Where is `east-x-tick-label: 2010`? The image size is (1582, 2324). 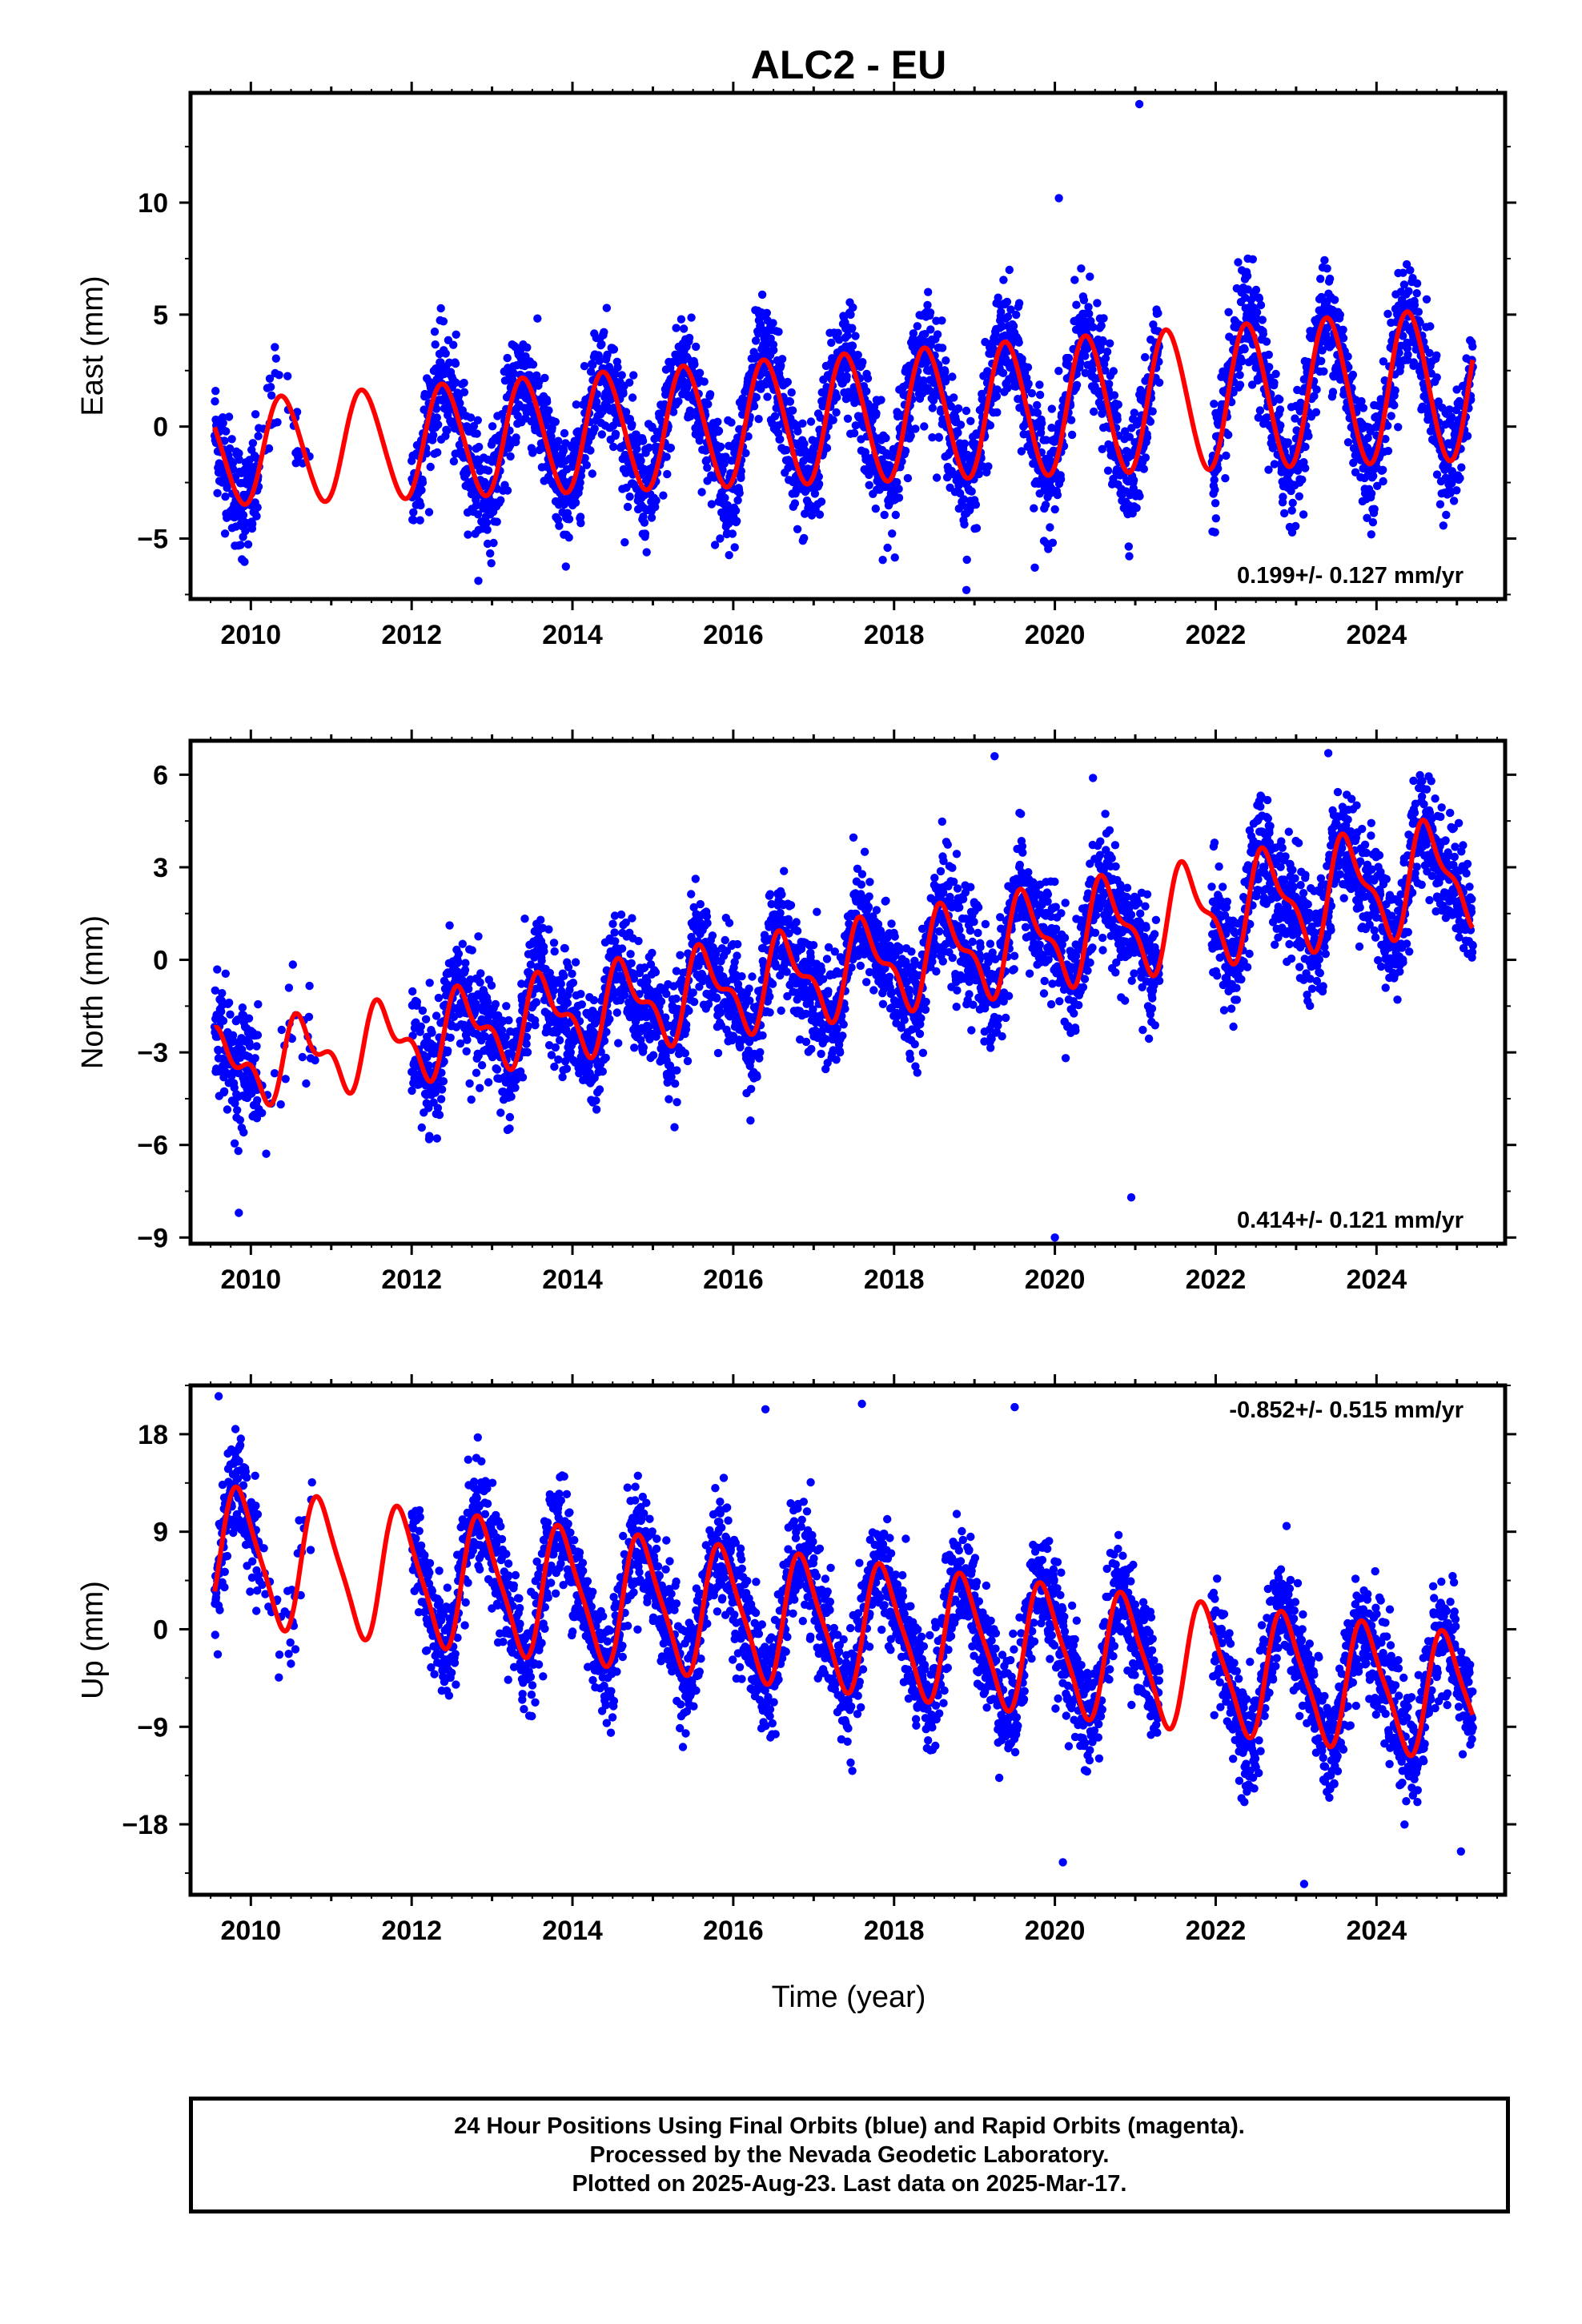
east-x-tick-label: 2010 is located at coordinates (251, 635).